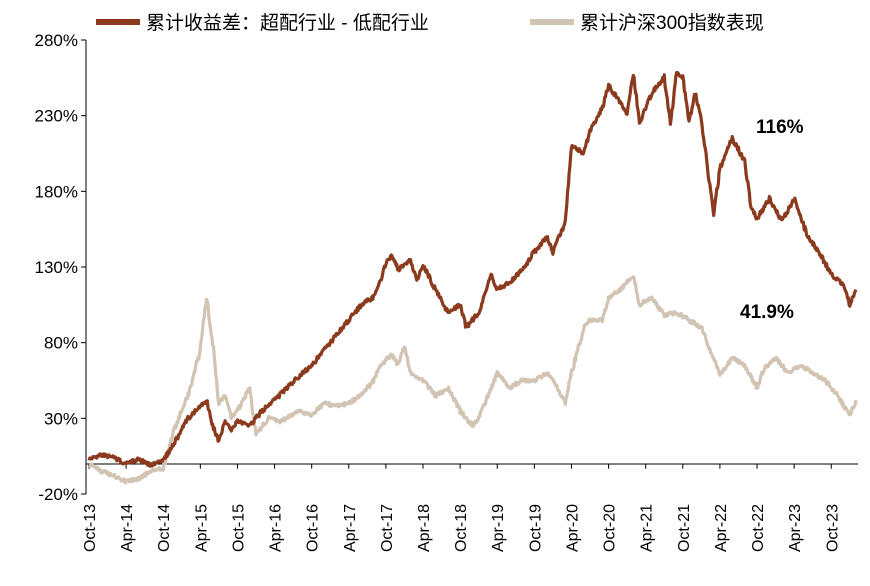 The width and height of the screenshot is (870, 586). Describe the element at coordinates (387, 528) in the screenshot. I see `x-tick-label: Oct-17` at that location.